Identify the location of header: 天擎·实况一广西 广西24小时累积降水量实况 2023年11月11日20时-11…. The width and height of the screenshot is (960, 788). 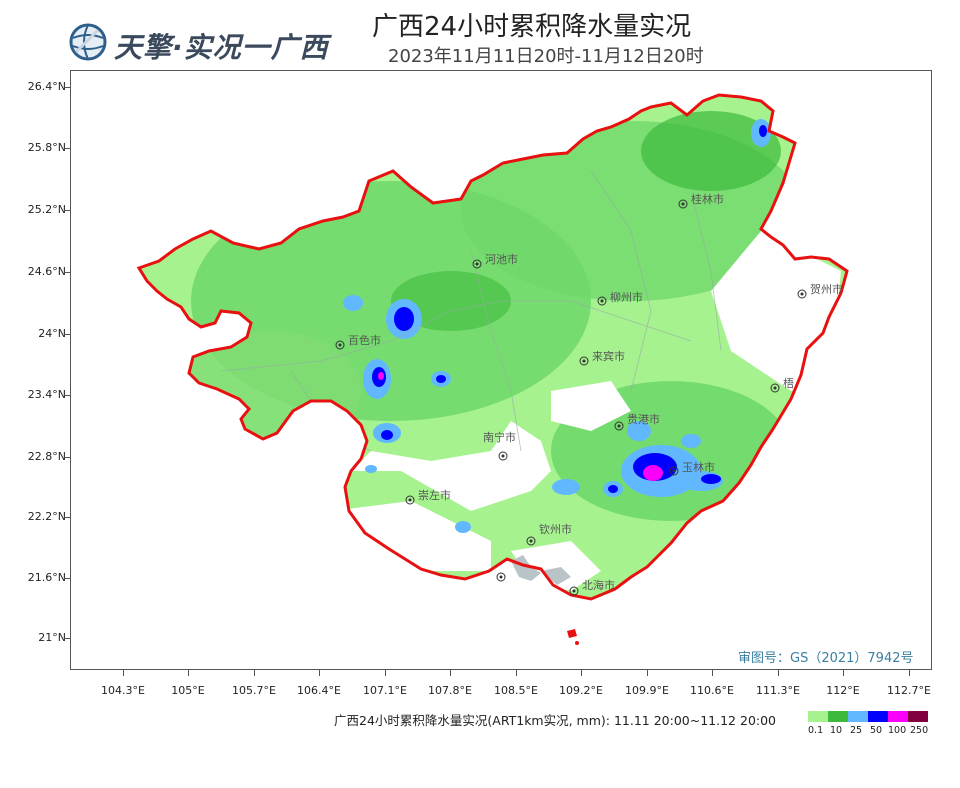
(480, 33).